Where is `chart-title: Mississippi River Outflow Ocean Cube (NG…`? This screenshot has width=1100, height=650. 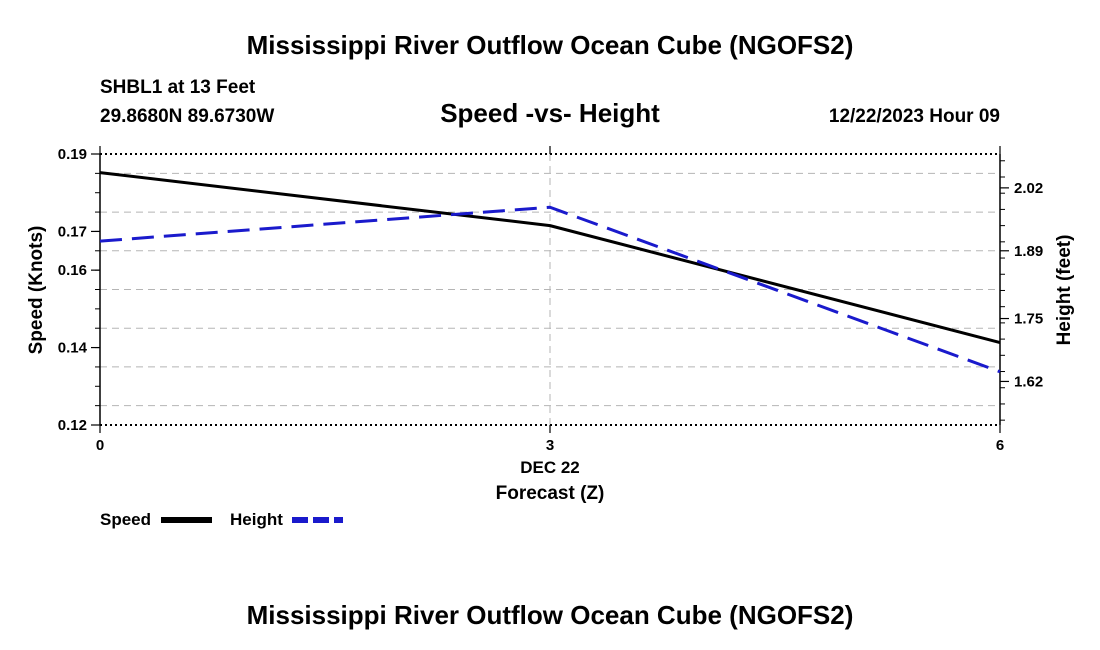 chart-title: Mississippi River Outflow Ocean Cube (NG… is located at coordinates (550, 45).